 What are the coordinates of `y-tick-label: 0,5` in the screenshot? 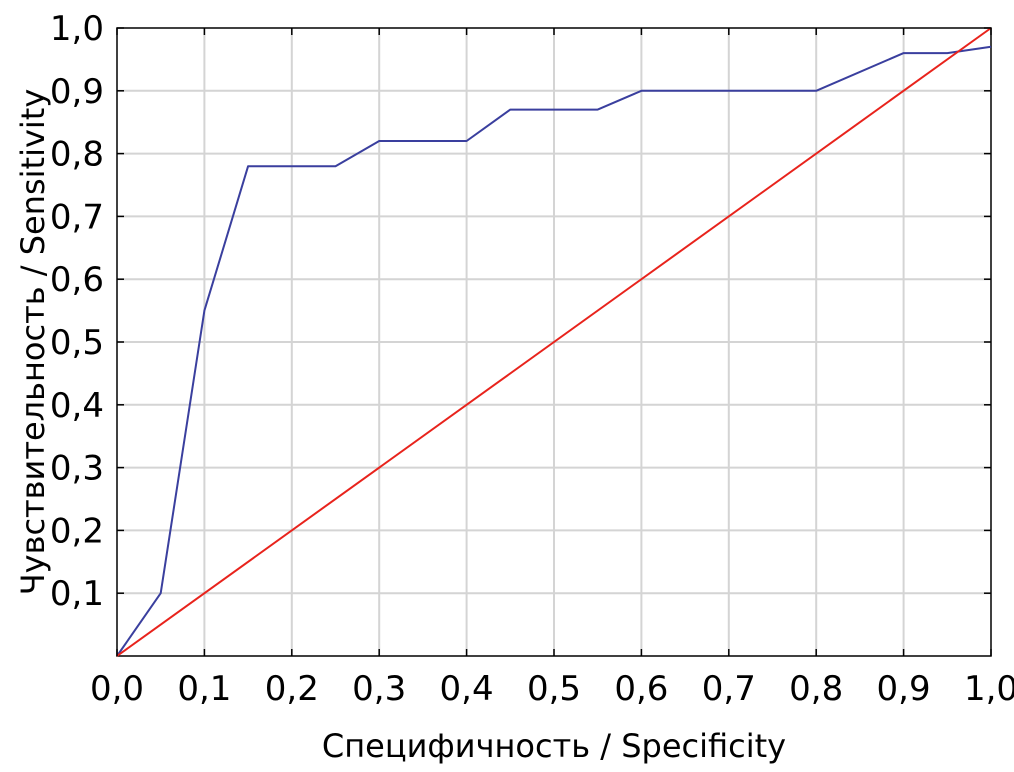 It's located at (77, 343).